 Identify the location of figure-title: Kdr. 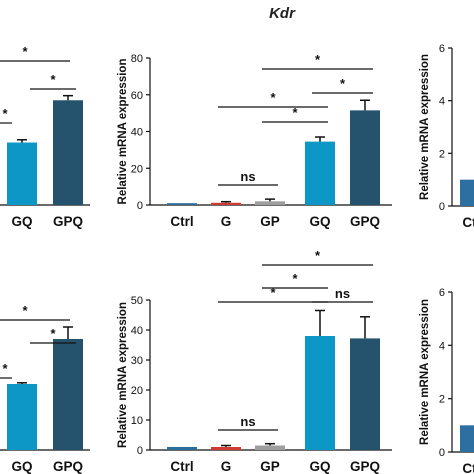
(282, 13).